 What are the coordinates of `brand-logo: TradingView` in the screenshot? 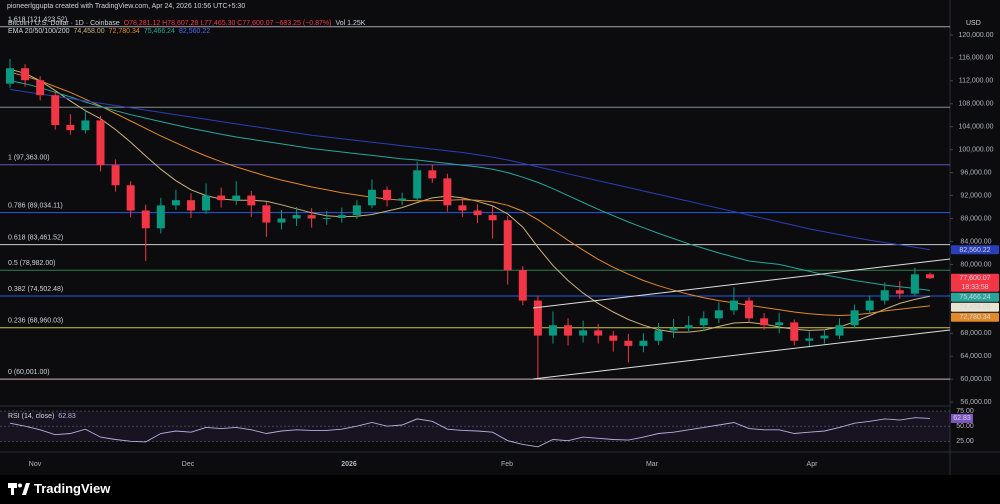 It's located at (59, 488).